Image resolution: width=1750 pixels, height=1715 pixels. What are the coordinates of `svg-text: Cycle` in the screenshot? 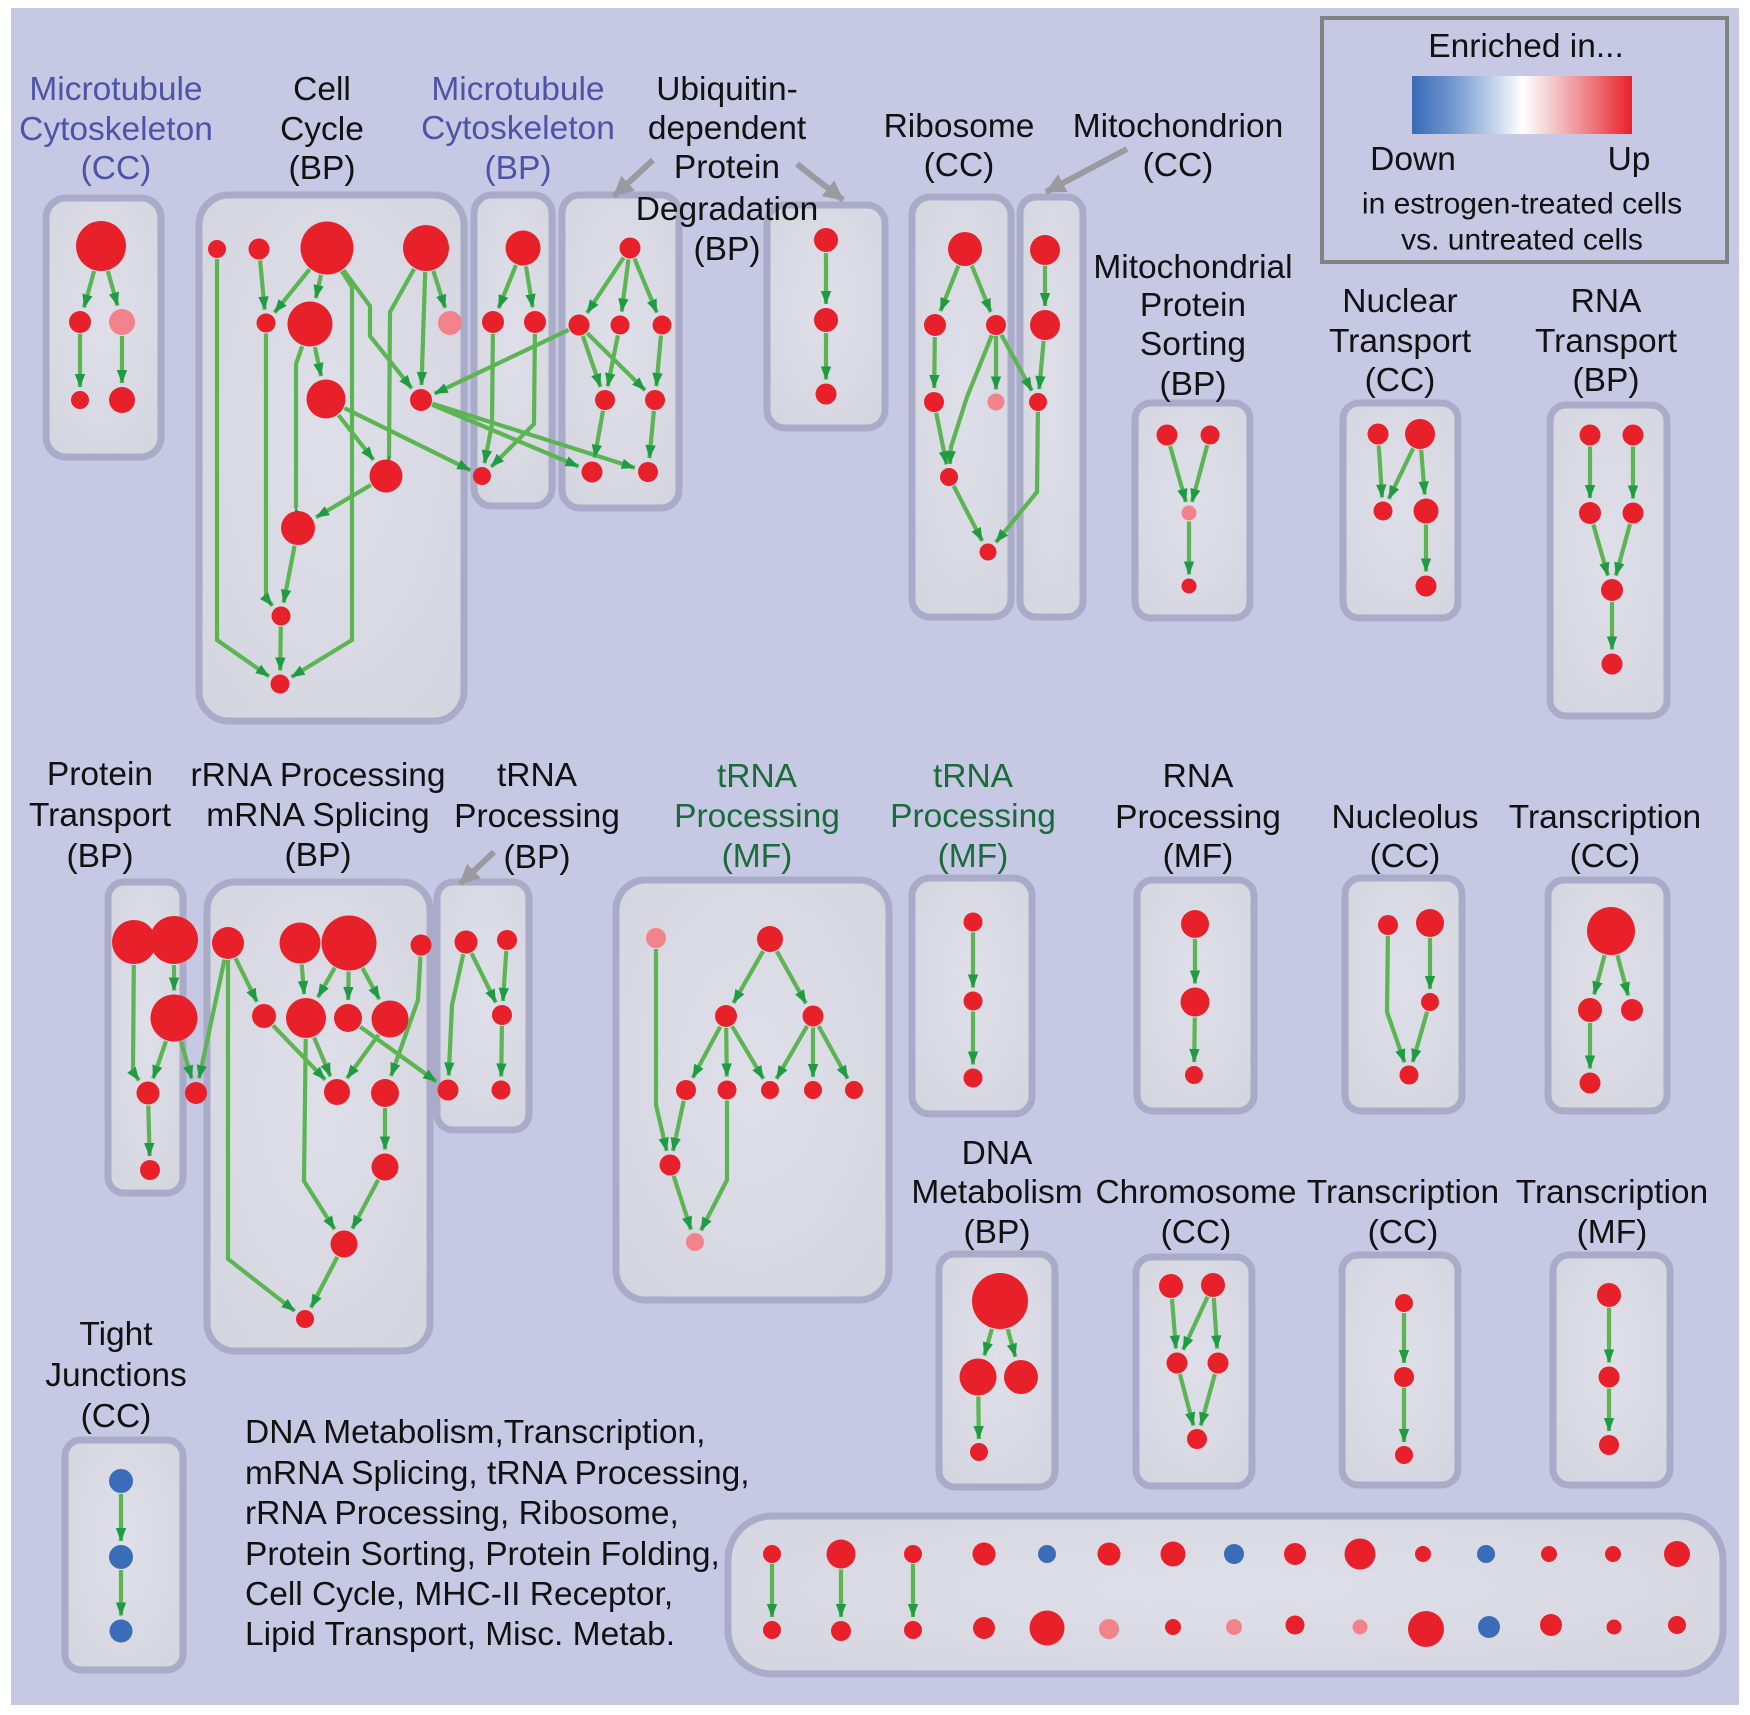 It's located at (322, 129).